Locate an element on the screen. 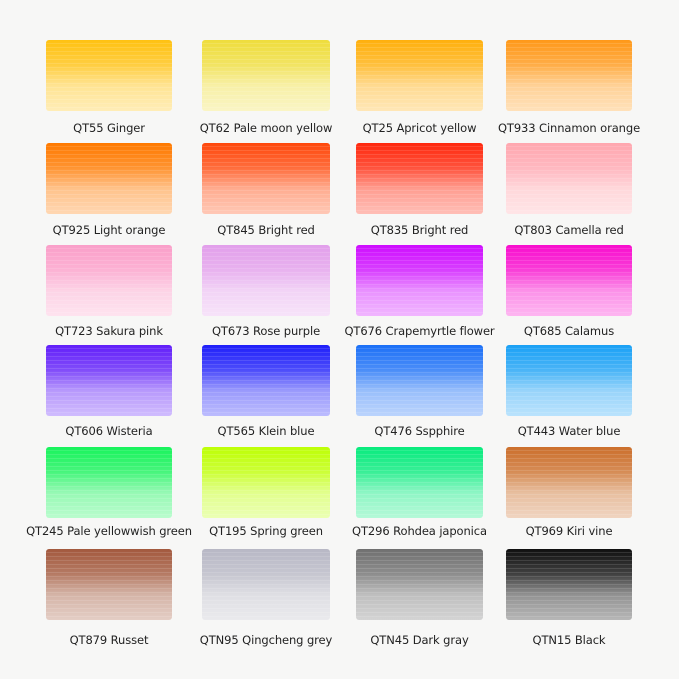  swatch-label: QT565 Klein blue is located at coordinates (266, 431).